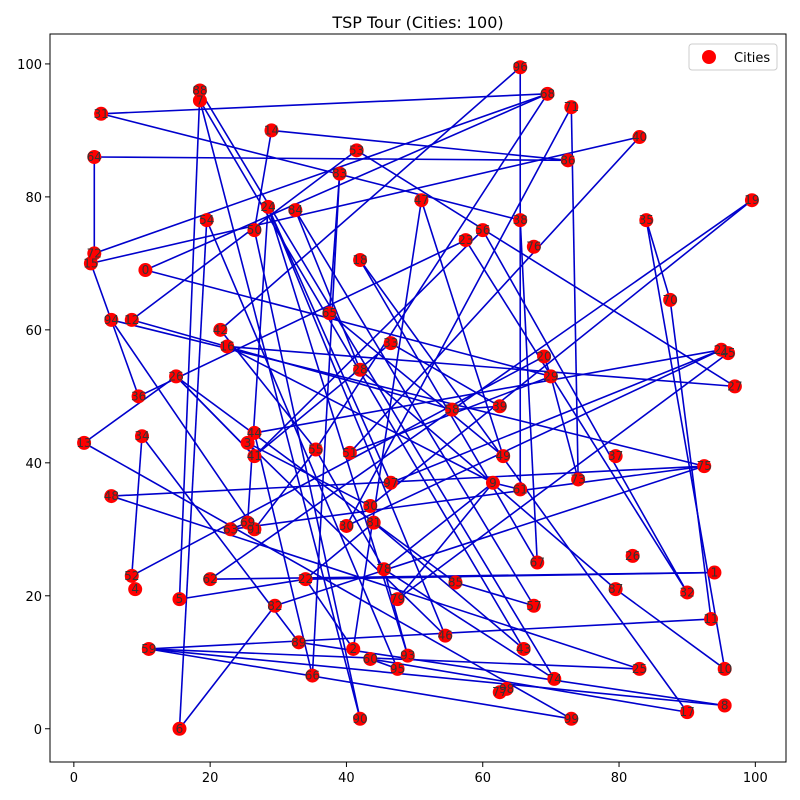  Describe the element at coordinates (755, 778) in the screenshot. I see `x-tick-label: 100` at that location.